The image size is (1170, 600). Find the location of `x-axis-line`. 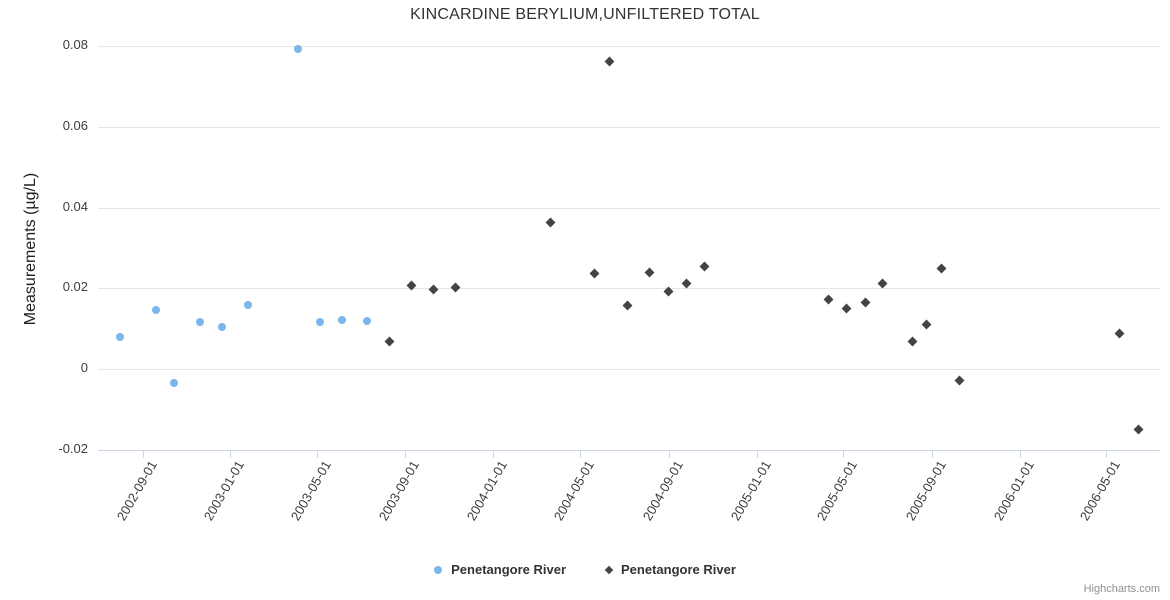

x-axis-line is located at coordinates (629, 450).